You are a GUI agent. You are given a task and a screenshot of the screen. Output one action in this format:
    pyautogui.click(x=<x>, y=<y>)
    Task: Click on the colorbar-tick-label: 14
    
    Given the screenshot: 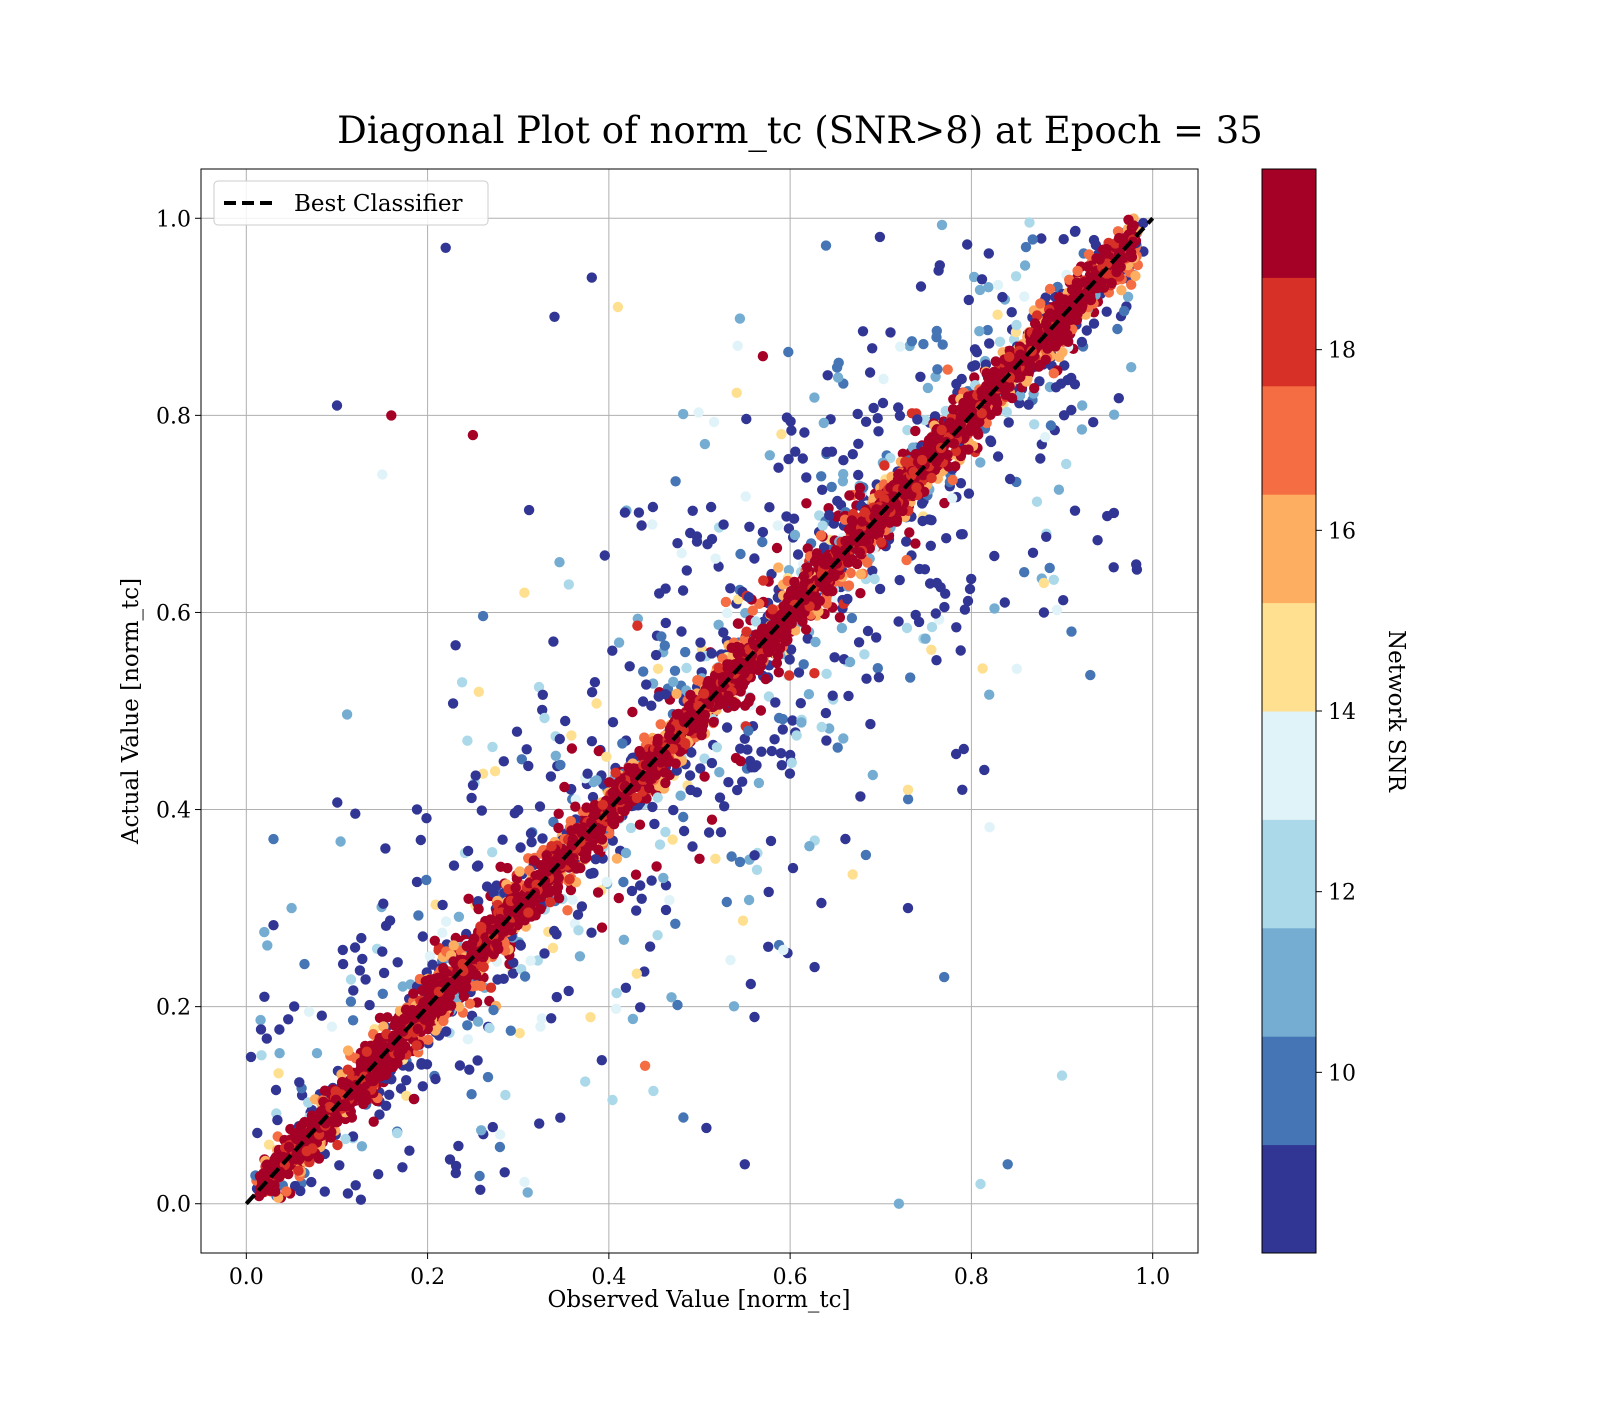 What is the action you would take?
    pyautogui.click(x=1342, y=712)
    